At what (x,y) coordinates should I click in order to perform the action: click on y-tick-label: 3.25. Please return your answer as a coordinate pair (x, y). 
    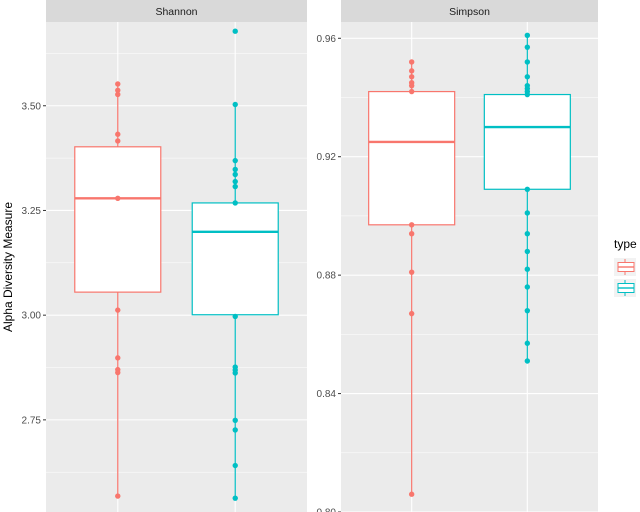
    Looking at the image, I should click on (32, 211).